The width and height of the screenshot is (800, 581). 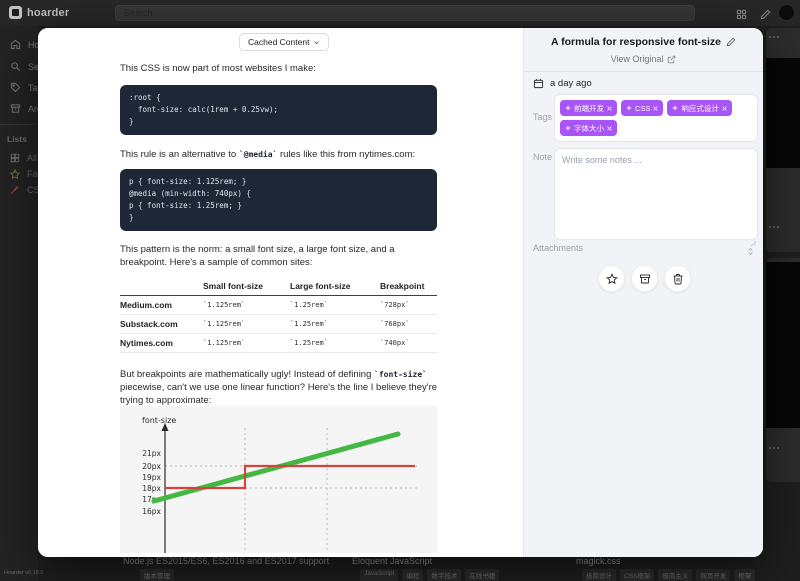 What do you see at coordinates (395, 343) in the screenshot?
I see `table-cell-breakpoint: `740px`` at bounding box center [395, 343].